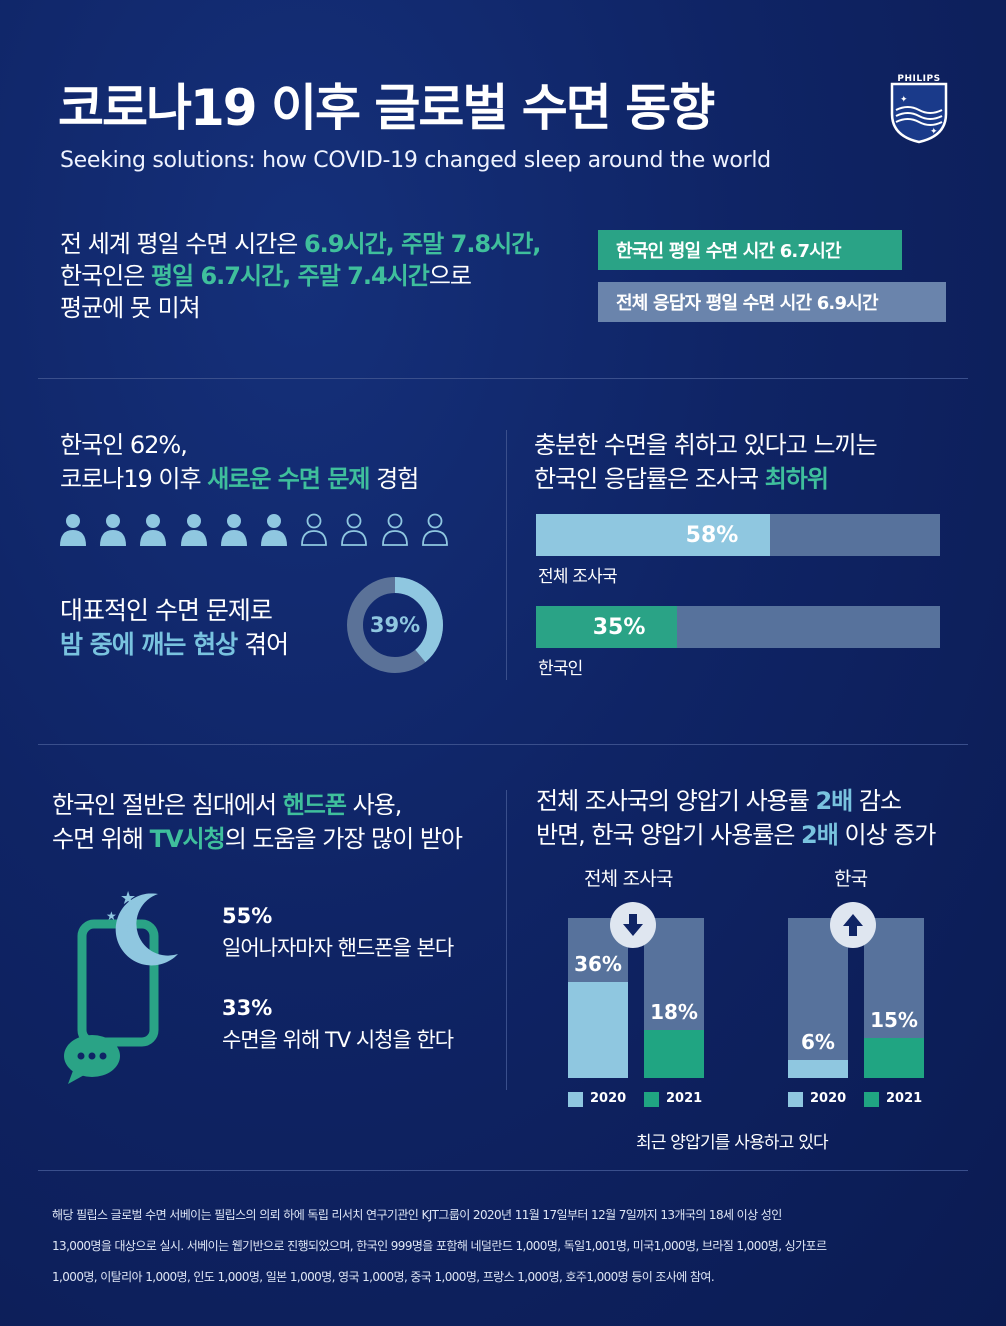 The height and width of the screenshot is (1326, 1006). I want to click on wake-line2-highlight: 밤 중에 깨는 현상, so click(149, 644).